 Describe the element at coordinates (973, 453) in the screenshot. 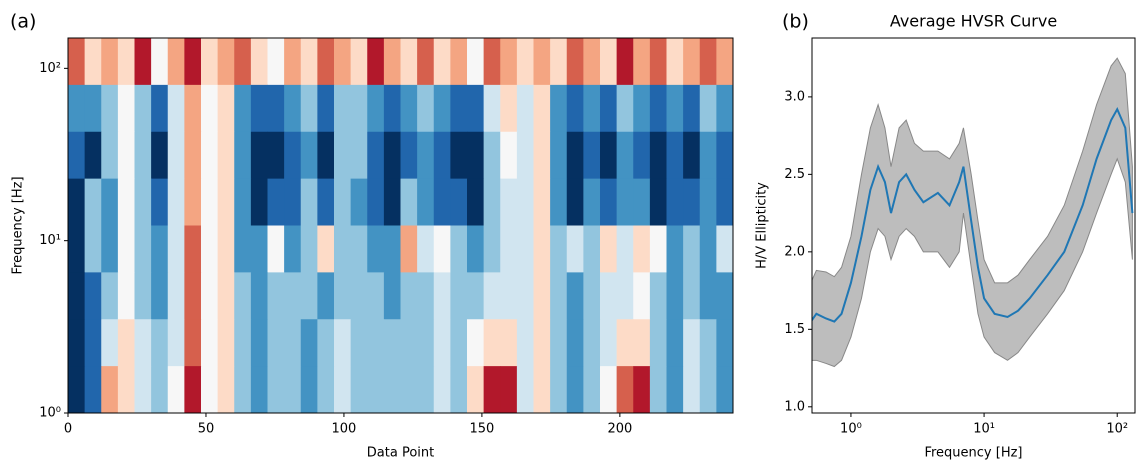

I see `x-axis-label: Frequency [Hz]` at that location.